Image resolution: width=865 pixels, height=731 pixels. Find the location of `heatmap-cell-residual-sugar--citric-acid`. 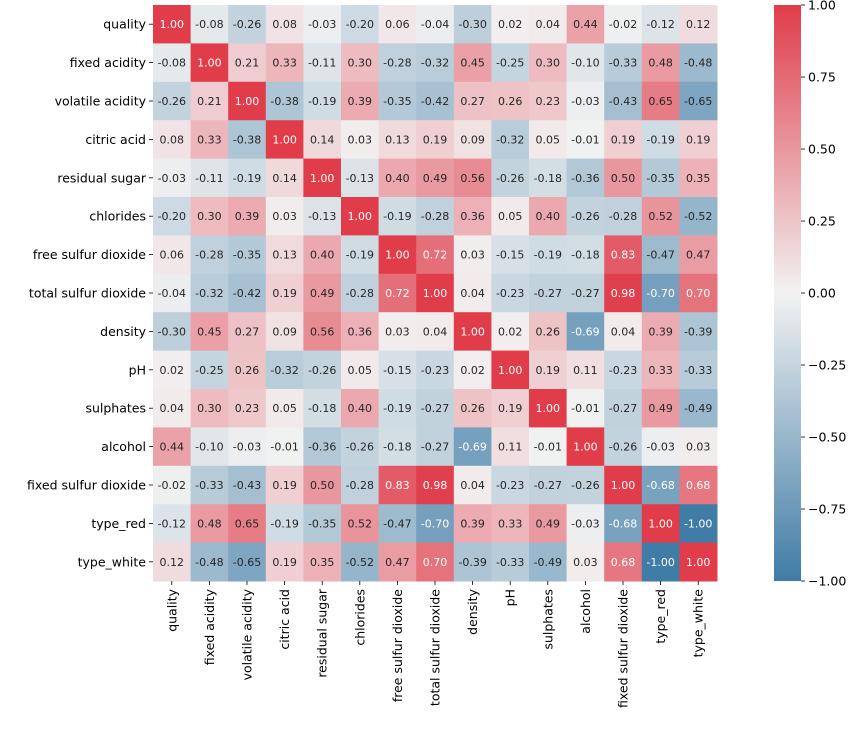

heatmap-cell-residual-sugar--citric-acid is located at coordinates (284, 178).